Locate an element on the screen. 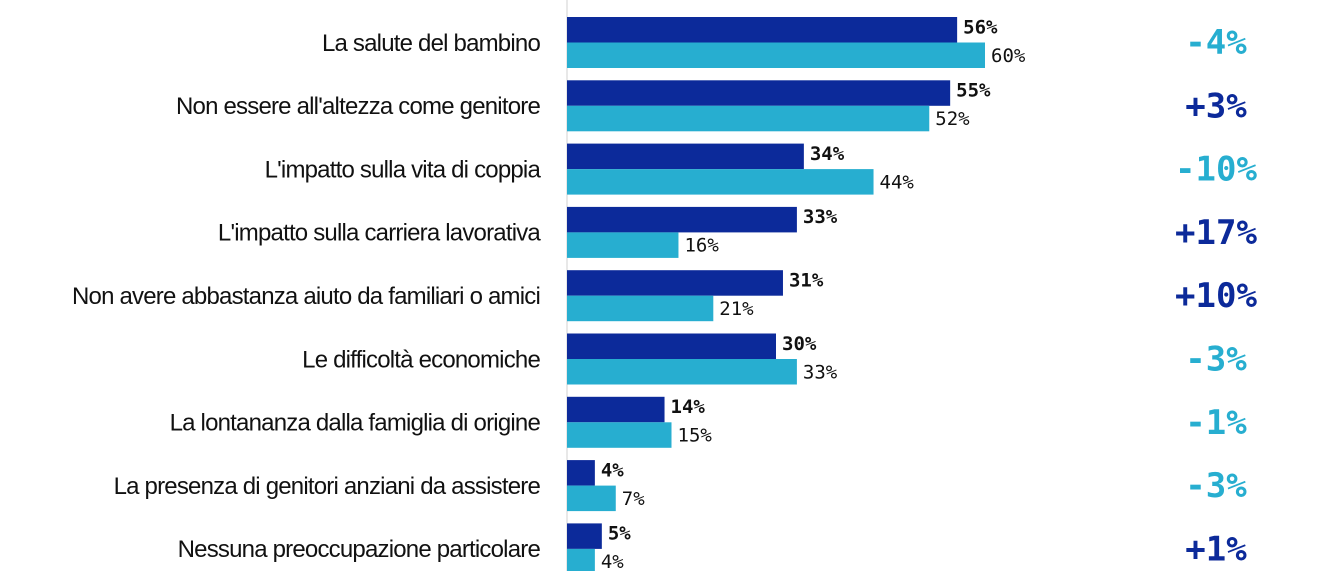 This screenshot has height=571, width=1340. value-label: 21% is located at coordinates (736, 309).